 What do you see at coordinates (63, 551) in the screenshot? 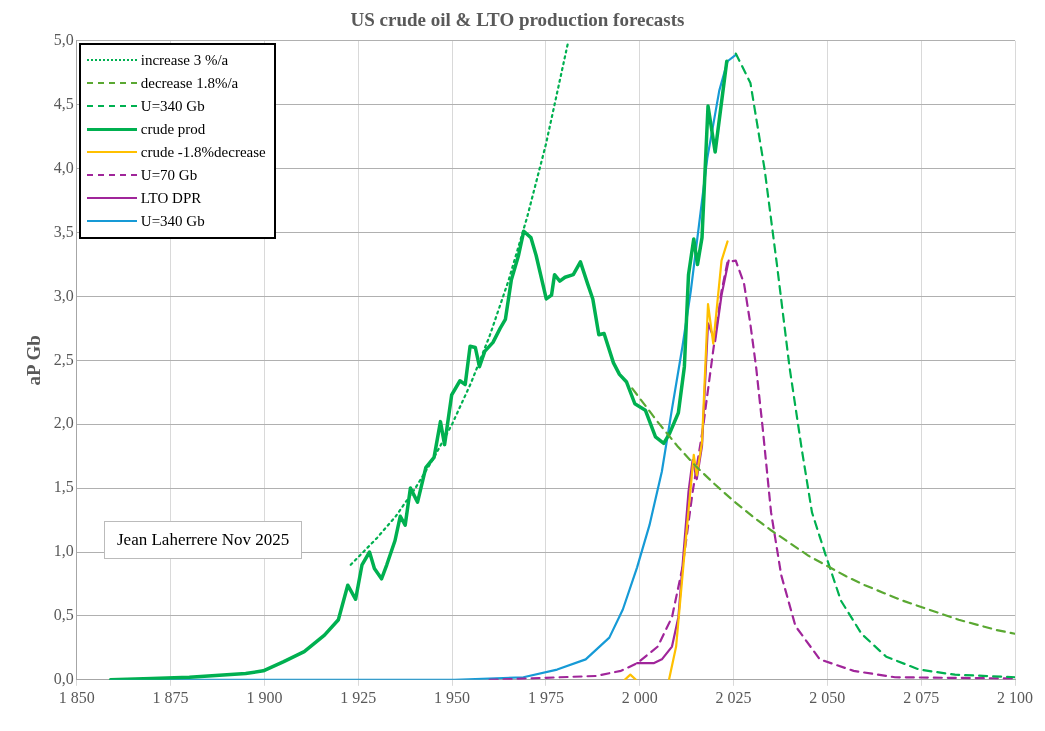
I see `y-tick-label: 1,0` at bounding box center [63, 551].